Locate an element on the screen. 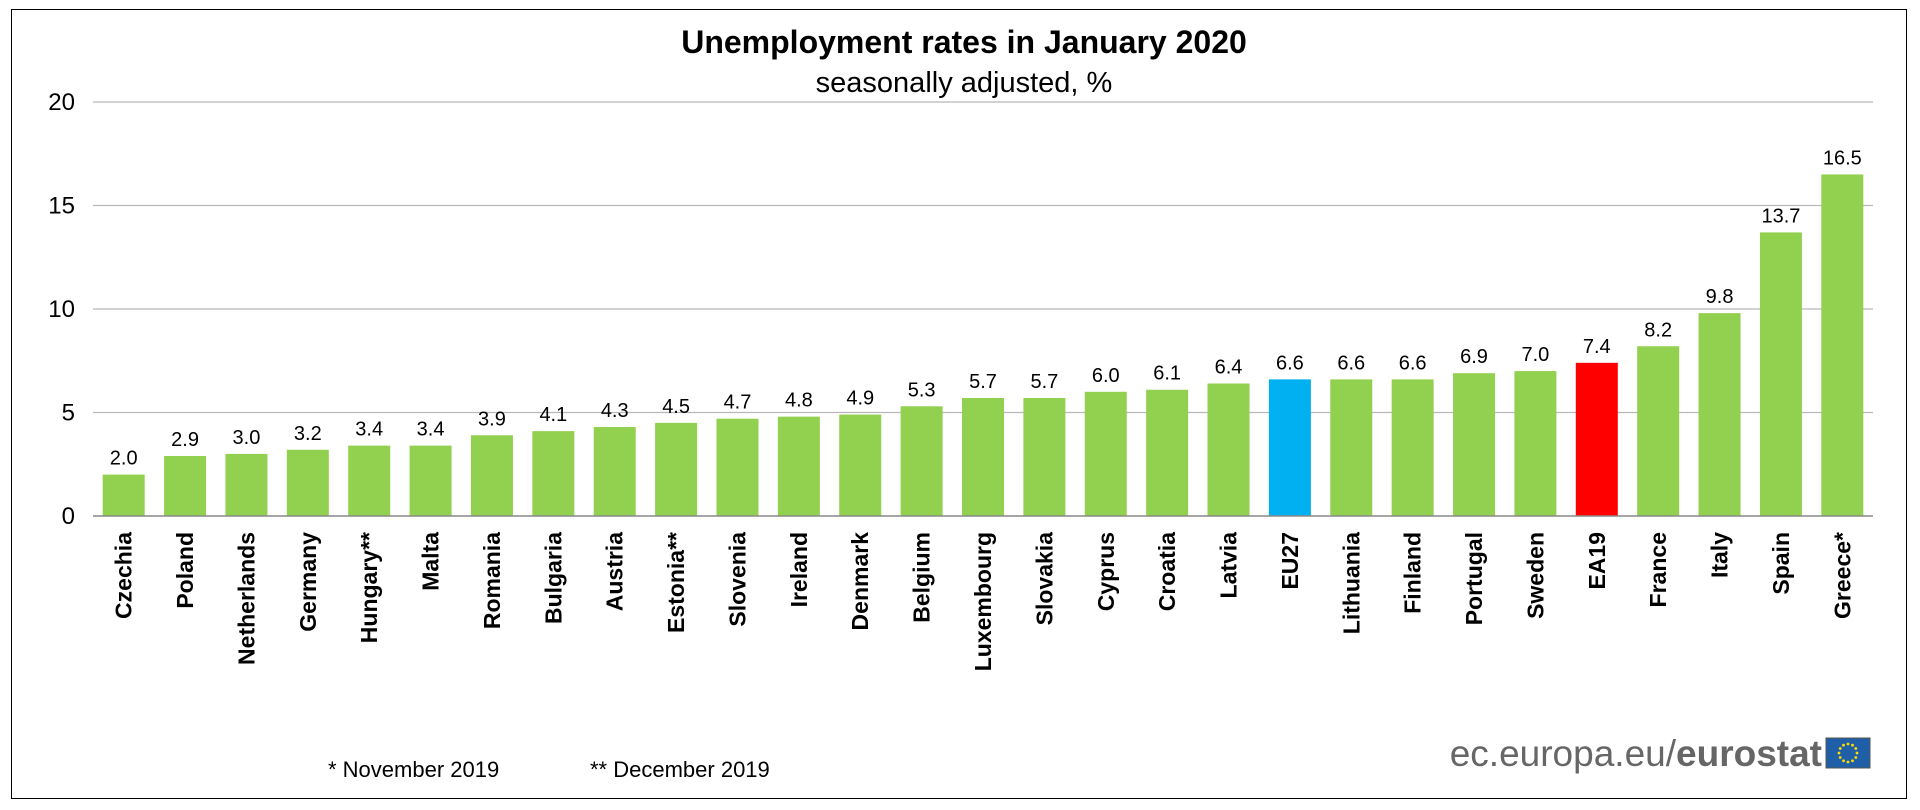 The height and width of the screenshot is (810, 1920). x-category-label: Netherlands is located at coordinates (246, 598).